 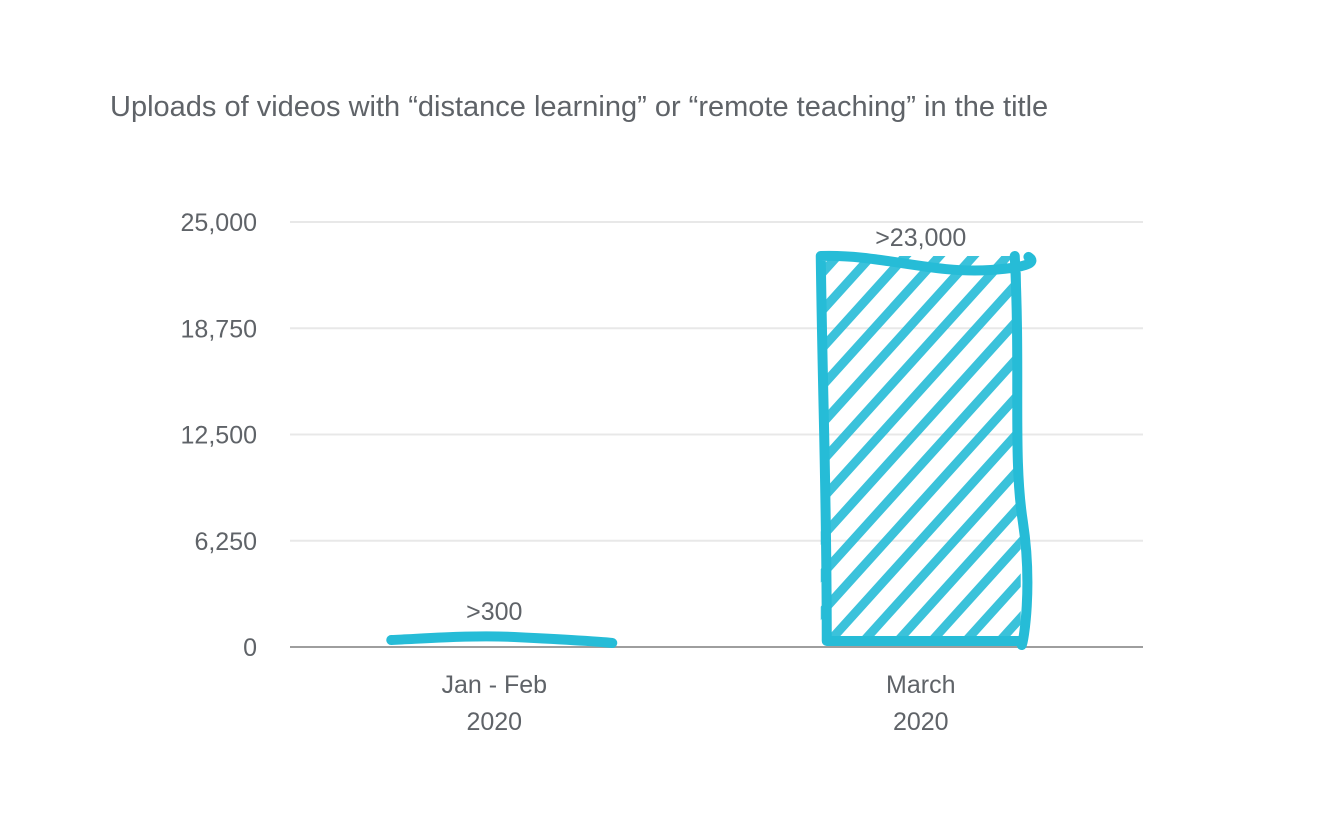 I want to click on bar-outline, so click(x=926, y=450).